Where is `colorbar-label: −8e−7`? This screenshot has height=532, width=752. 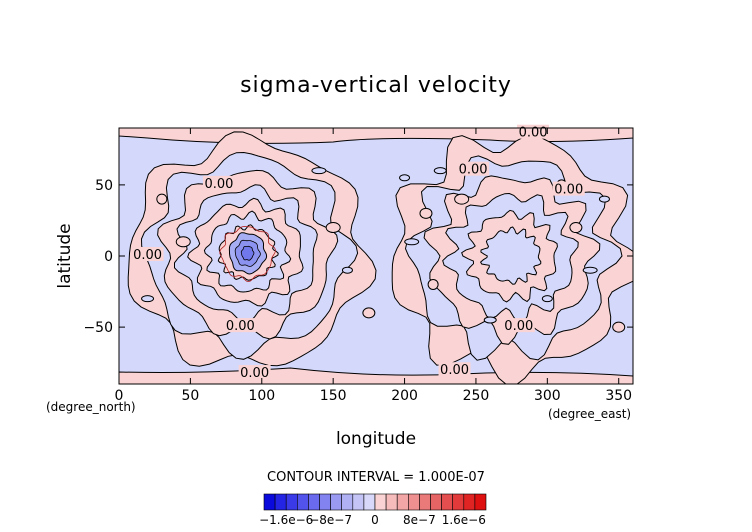 colorbar-label: −8e−7 is located at coordinates (330, 520).